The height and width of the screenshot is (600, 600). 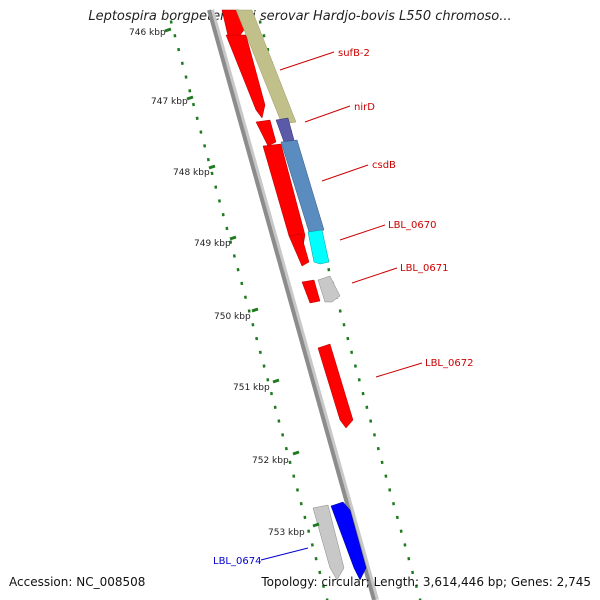 I want to click on gene-label-LBL_0674: LBL_0674, so click(x=237, y=561).